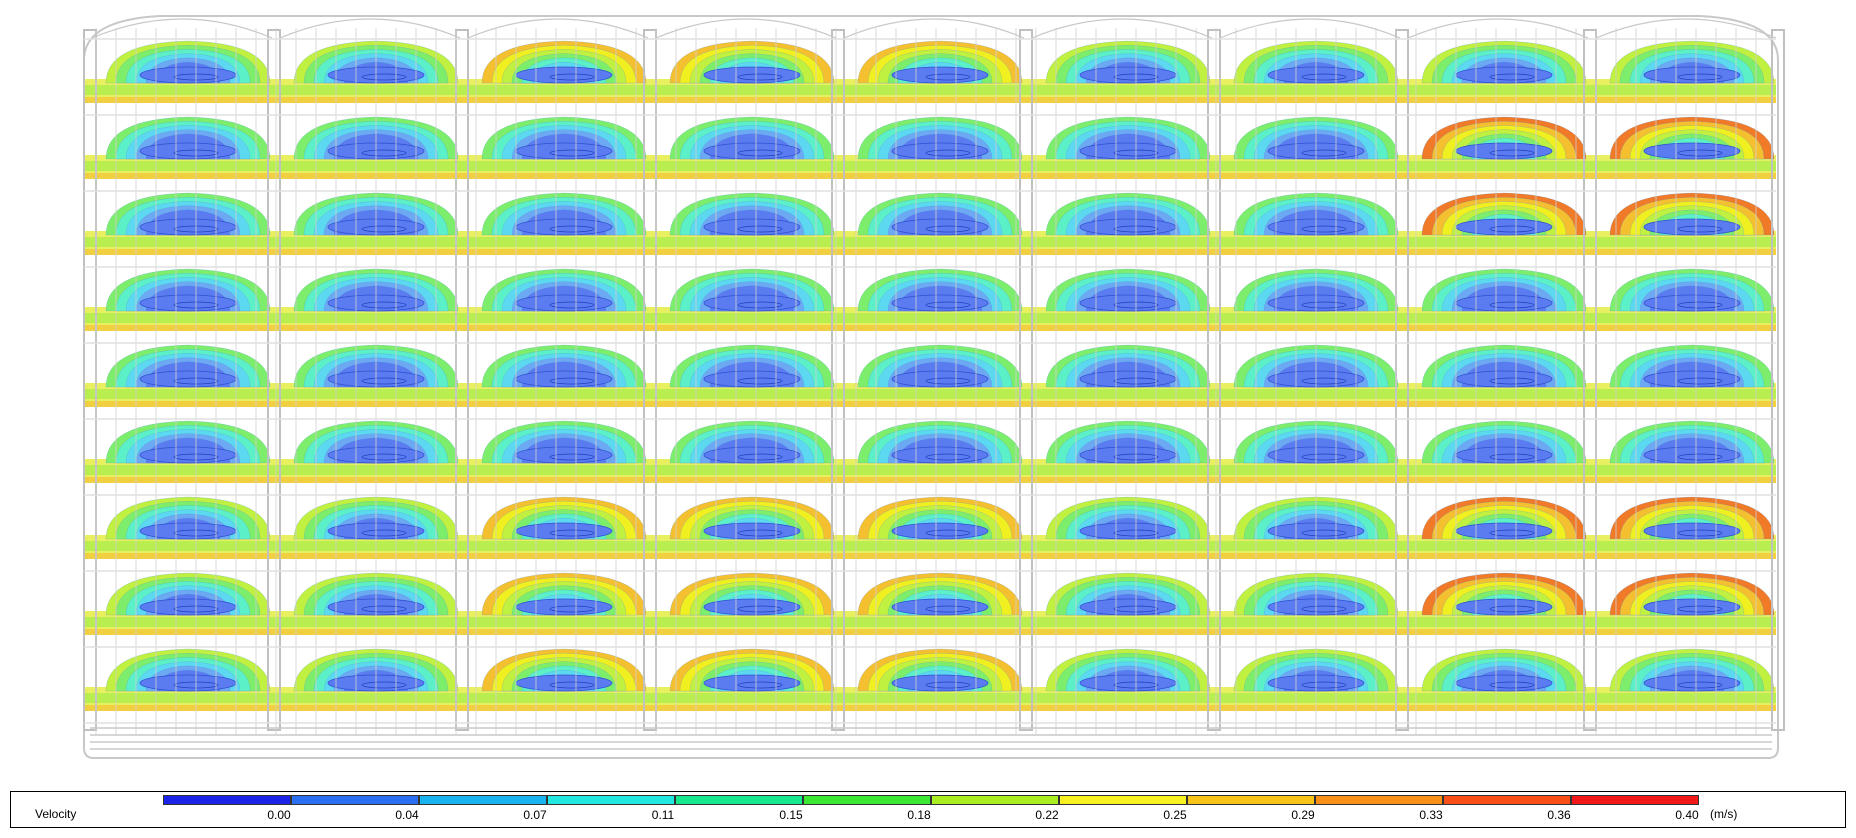 The width and height of the screenshot is (1856, 838). I want to click on legend-tick-label: 0.36, so click(1559, 815).